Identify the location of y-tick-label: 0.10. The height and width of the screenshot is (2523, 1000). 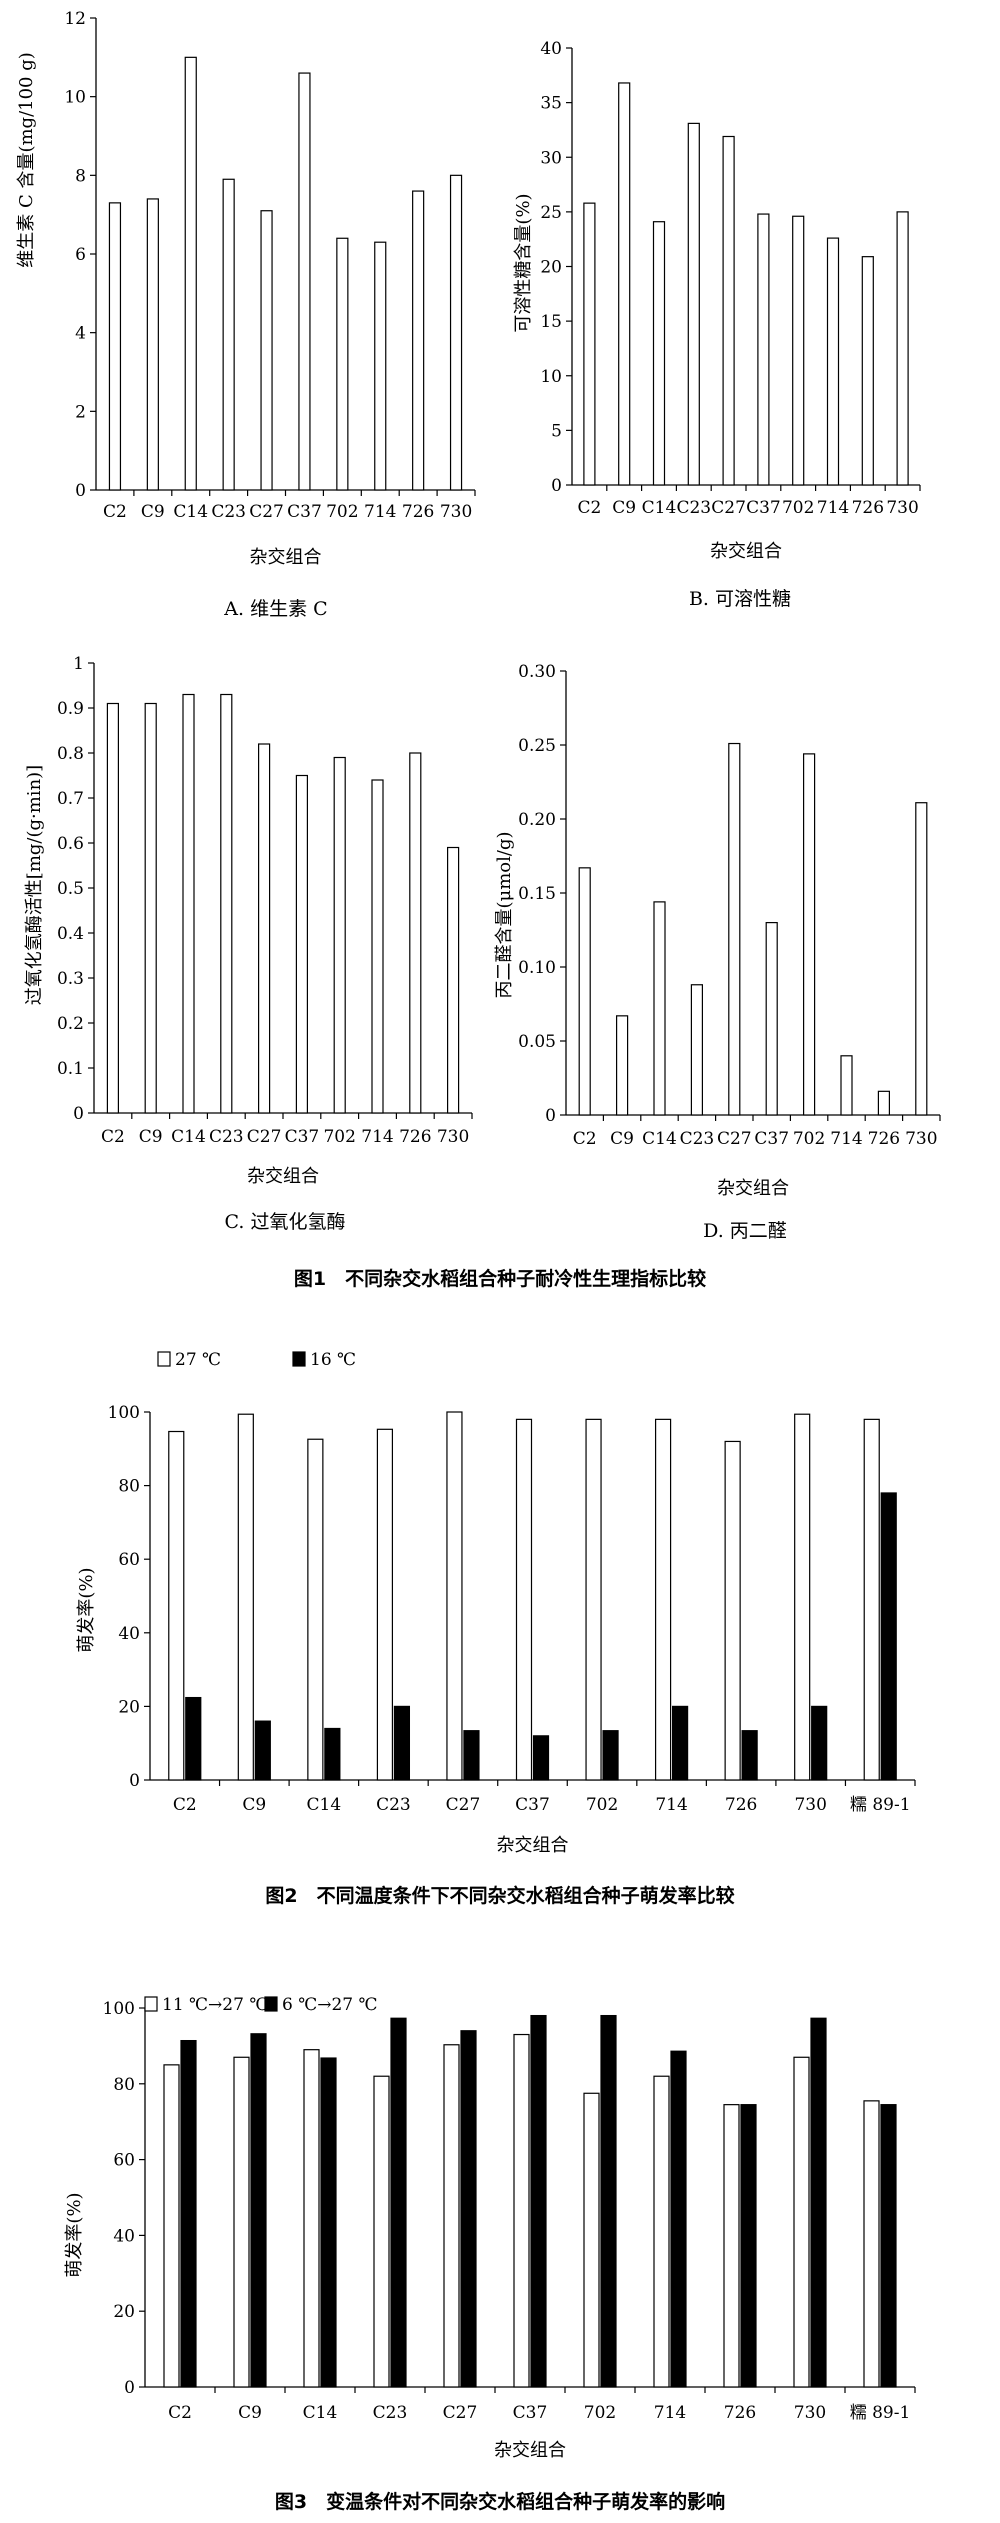
(537, 968).